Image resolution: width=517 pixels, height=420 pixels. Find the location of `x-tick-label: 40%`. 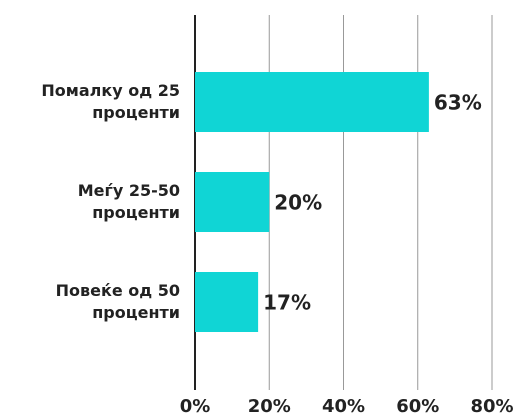

x-tick-label: 40% is located at coordinates (343, 406).